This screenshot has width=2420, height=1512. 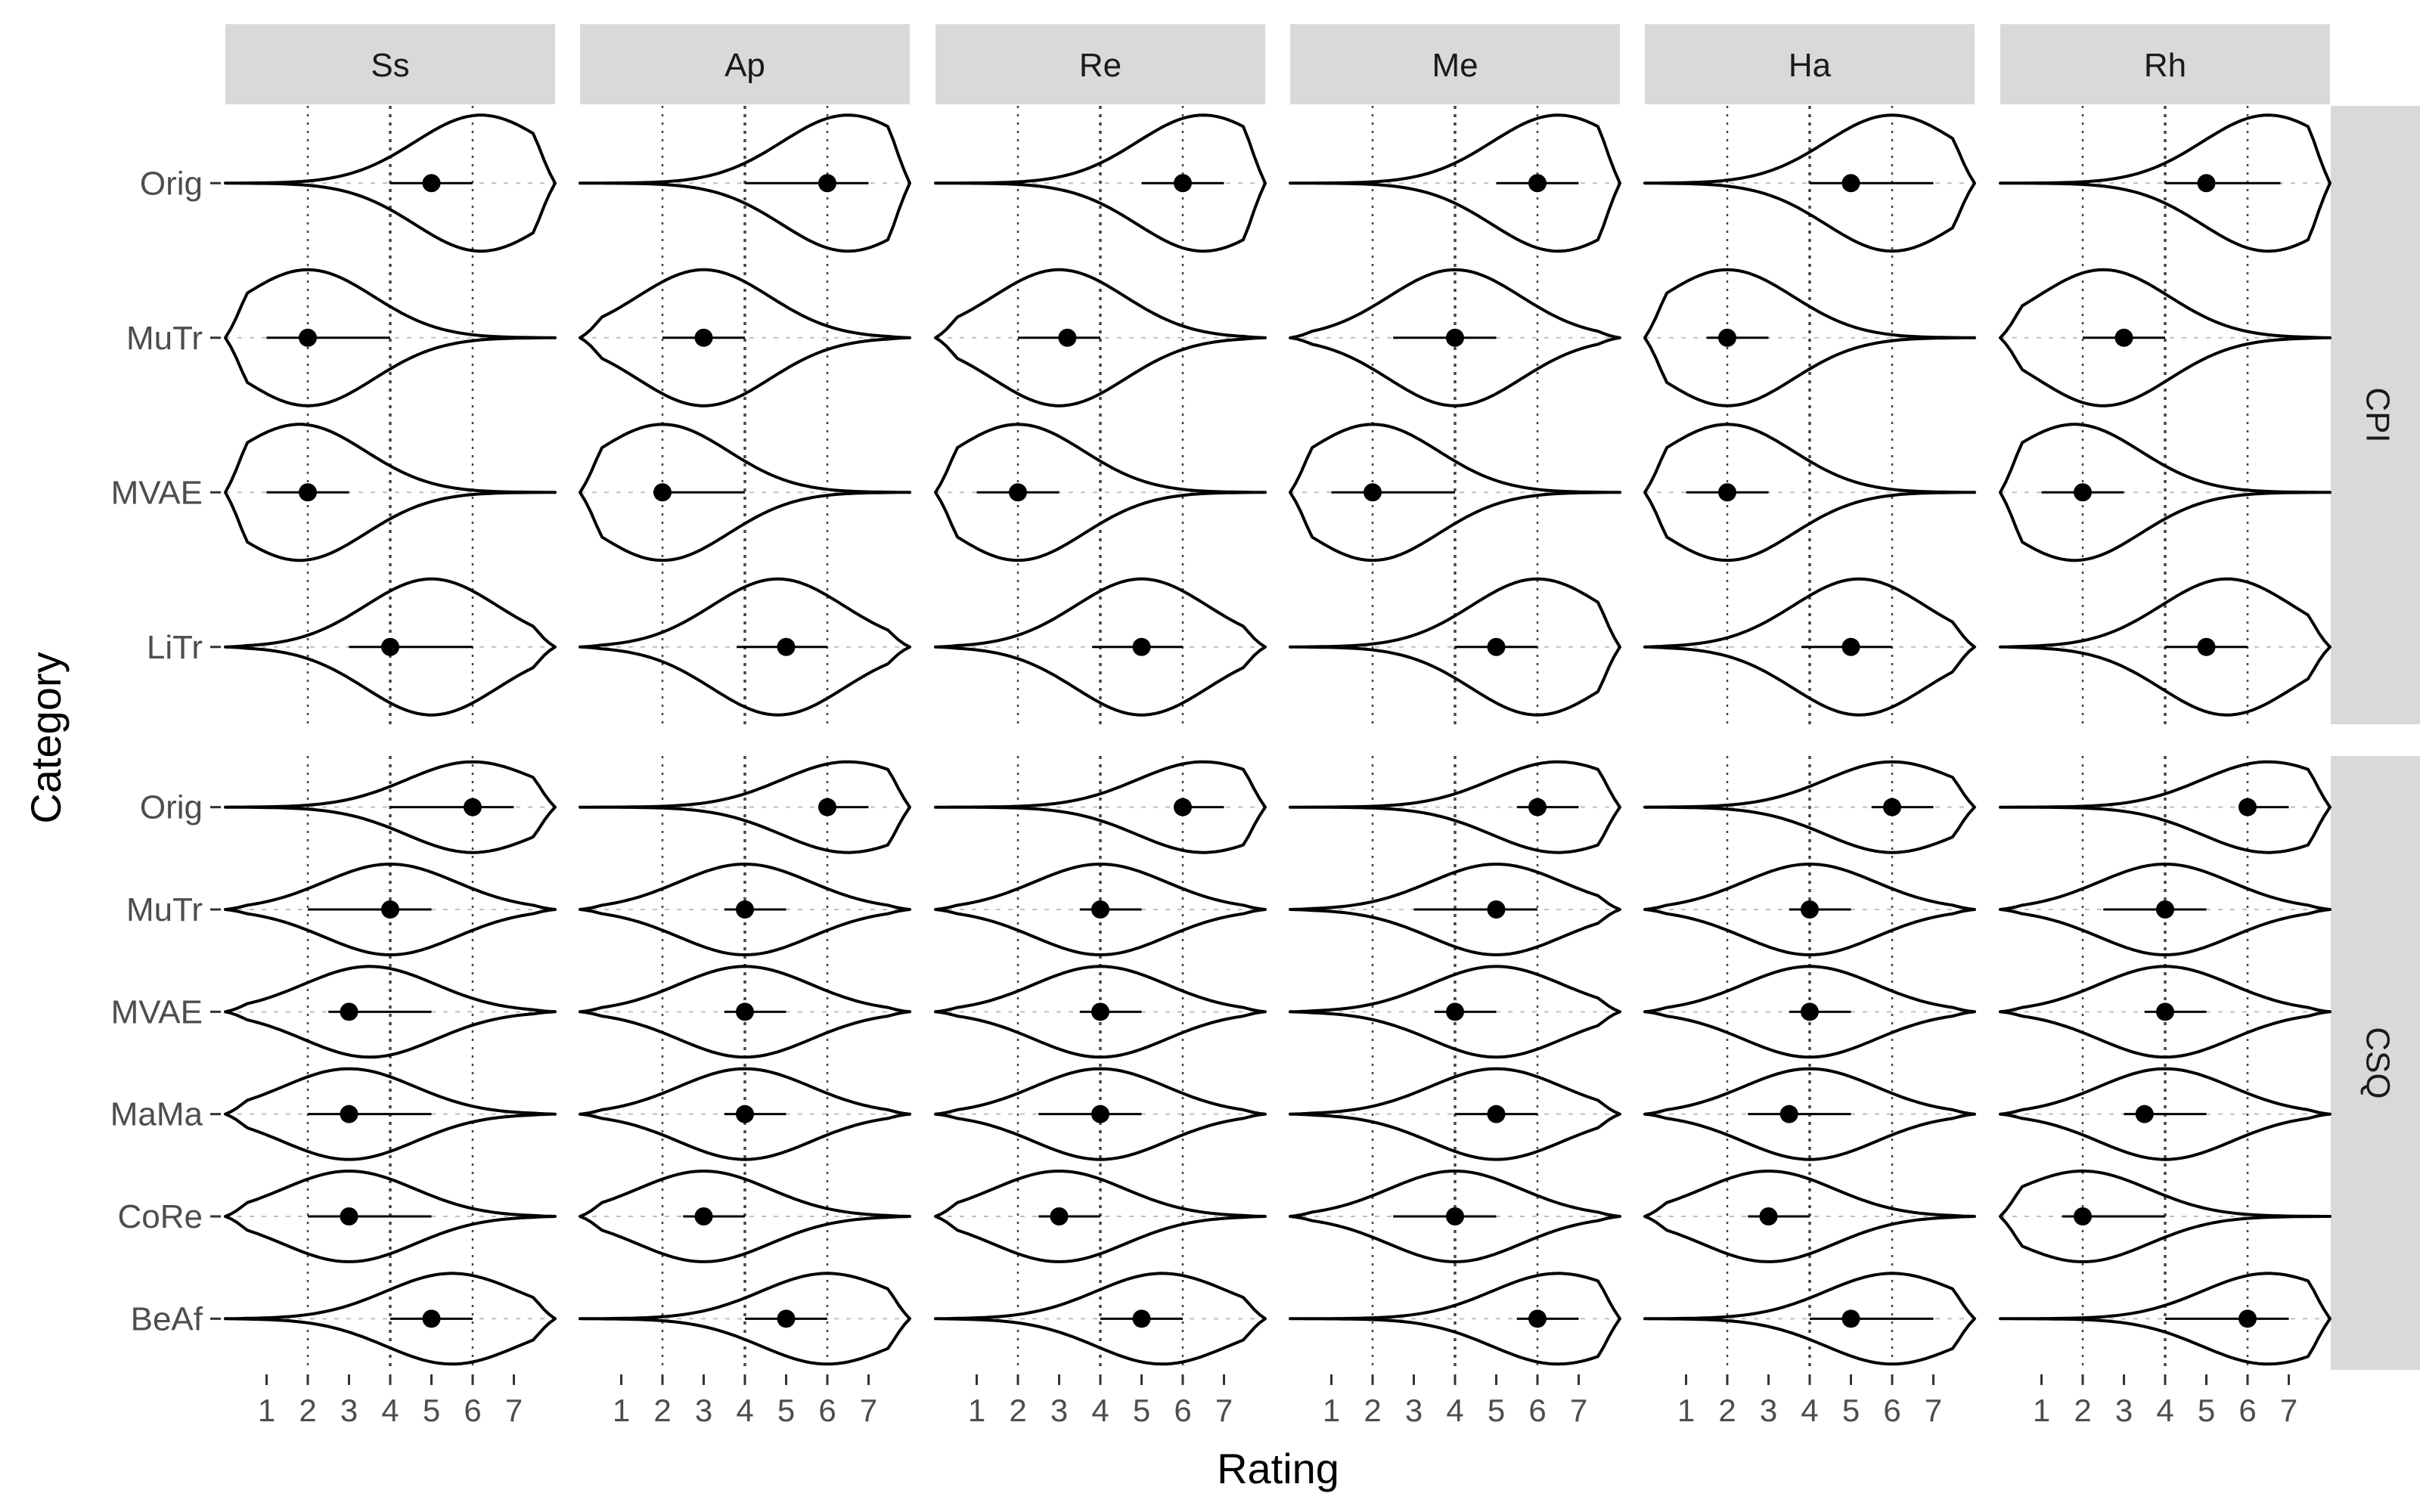 What do you see at coordinates (1100, 1216) in the screenshot?
I see `violin-csq-re-core` at bounding box center [1100, 1216].